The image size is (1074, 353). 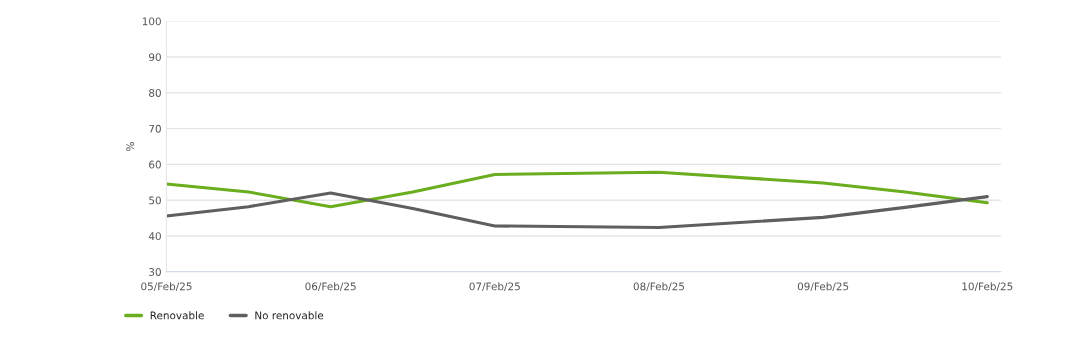 What do you see at coordinates (155, 93) in the screenshot?
I see `y-tick-label: 80` at bounding box center [155, 93].